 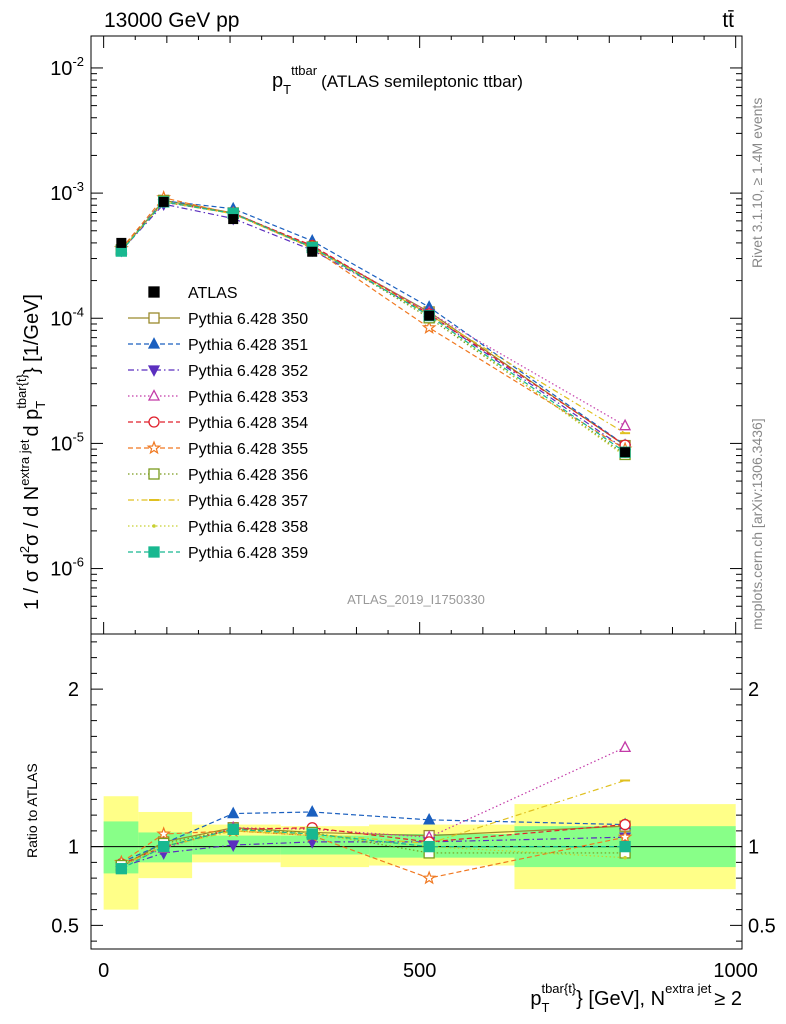 I want to click on y-tick-label: 10⁻⁵, so click(x=67, y=442).